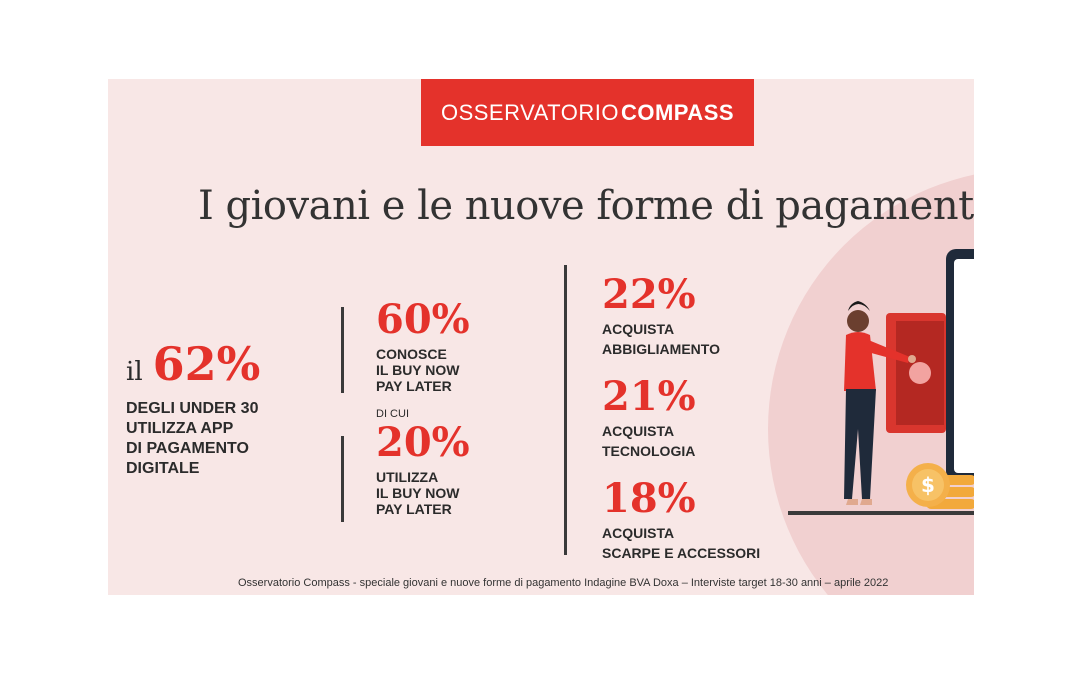  Describe the element at coordinates (702, 441) in the screenshot. I see `stat-tech-caption: ACQUISTA TECNOLOGIA` at that location.